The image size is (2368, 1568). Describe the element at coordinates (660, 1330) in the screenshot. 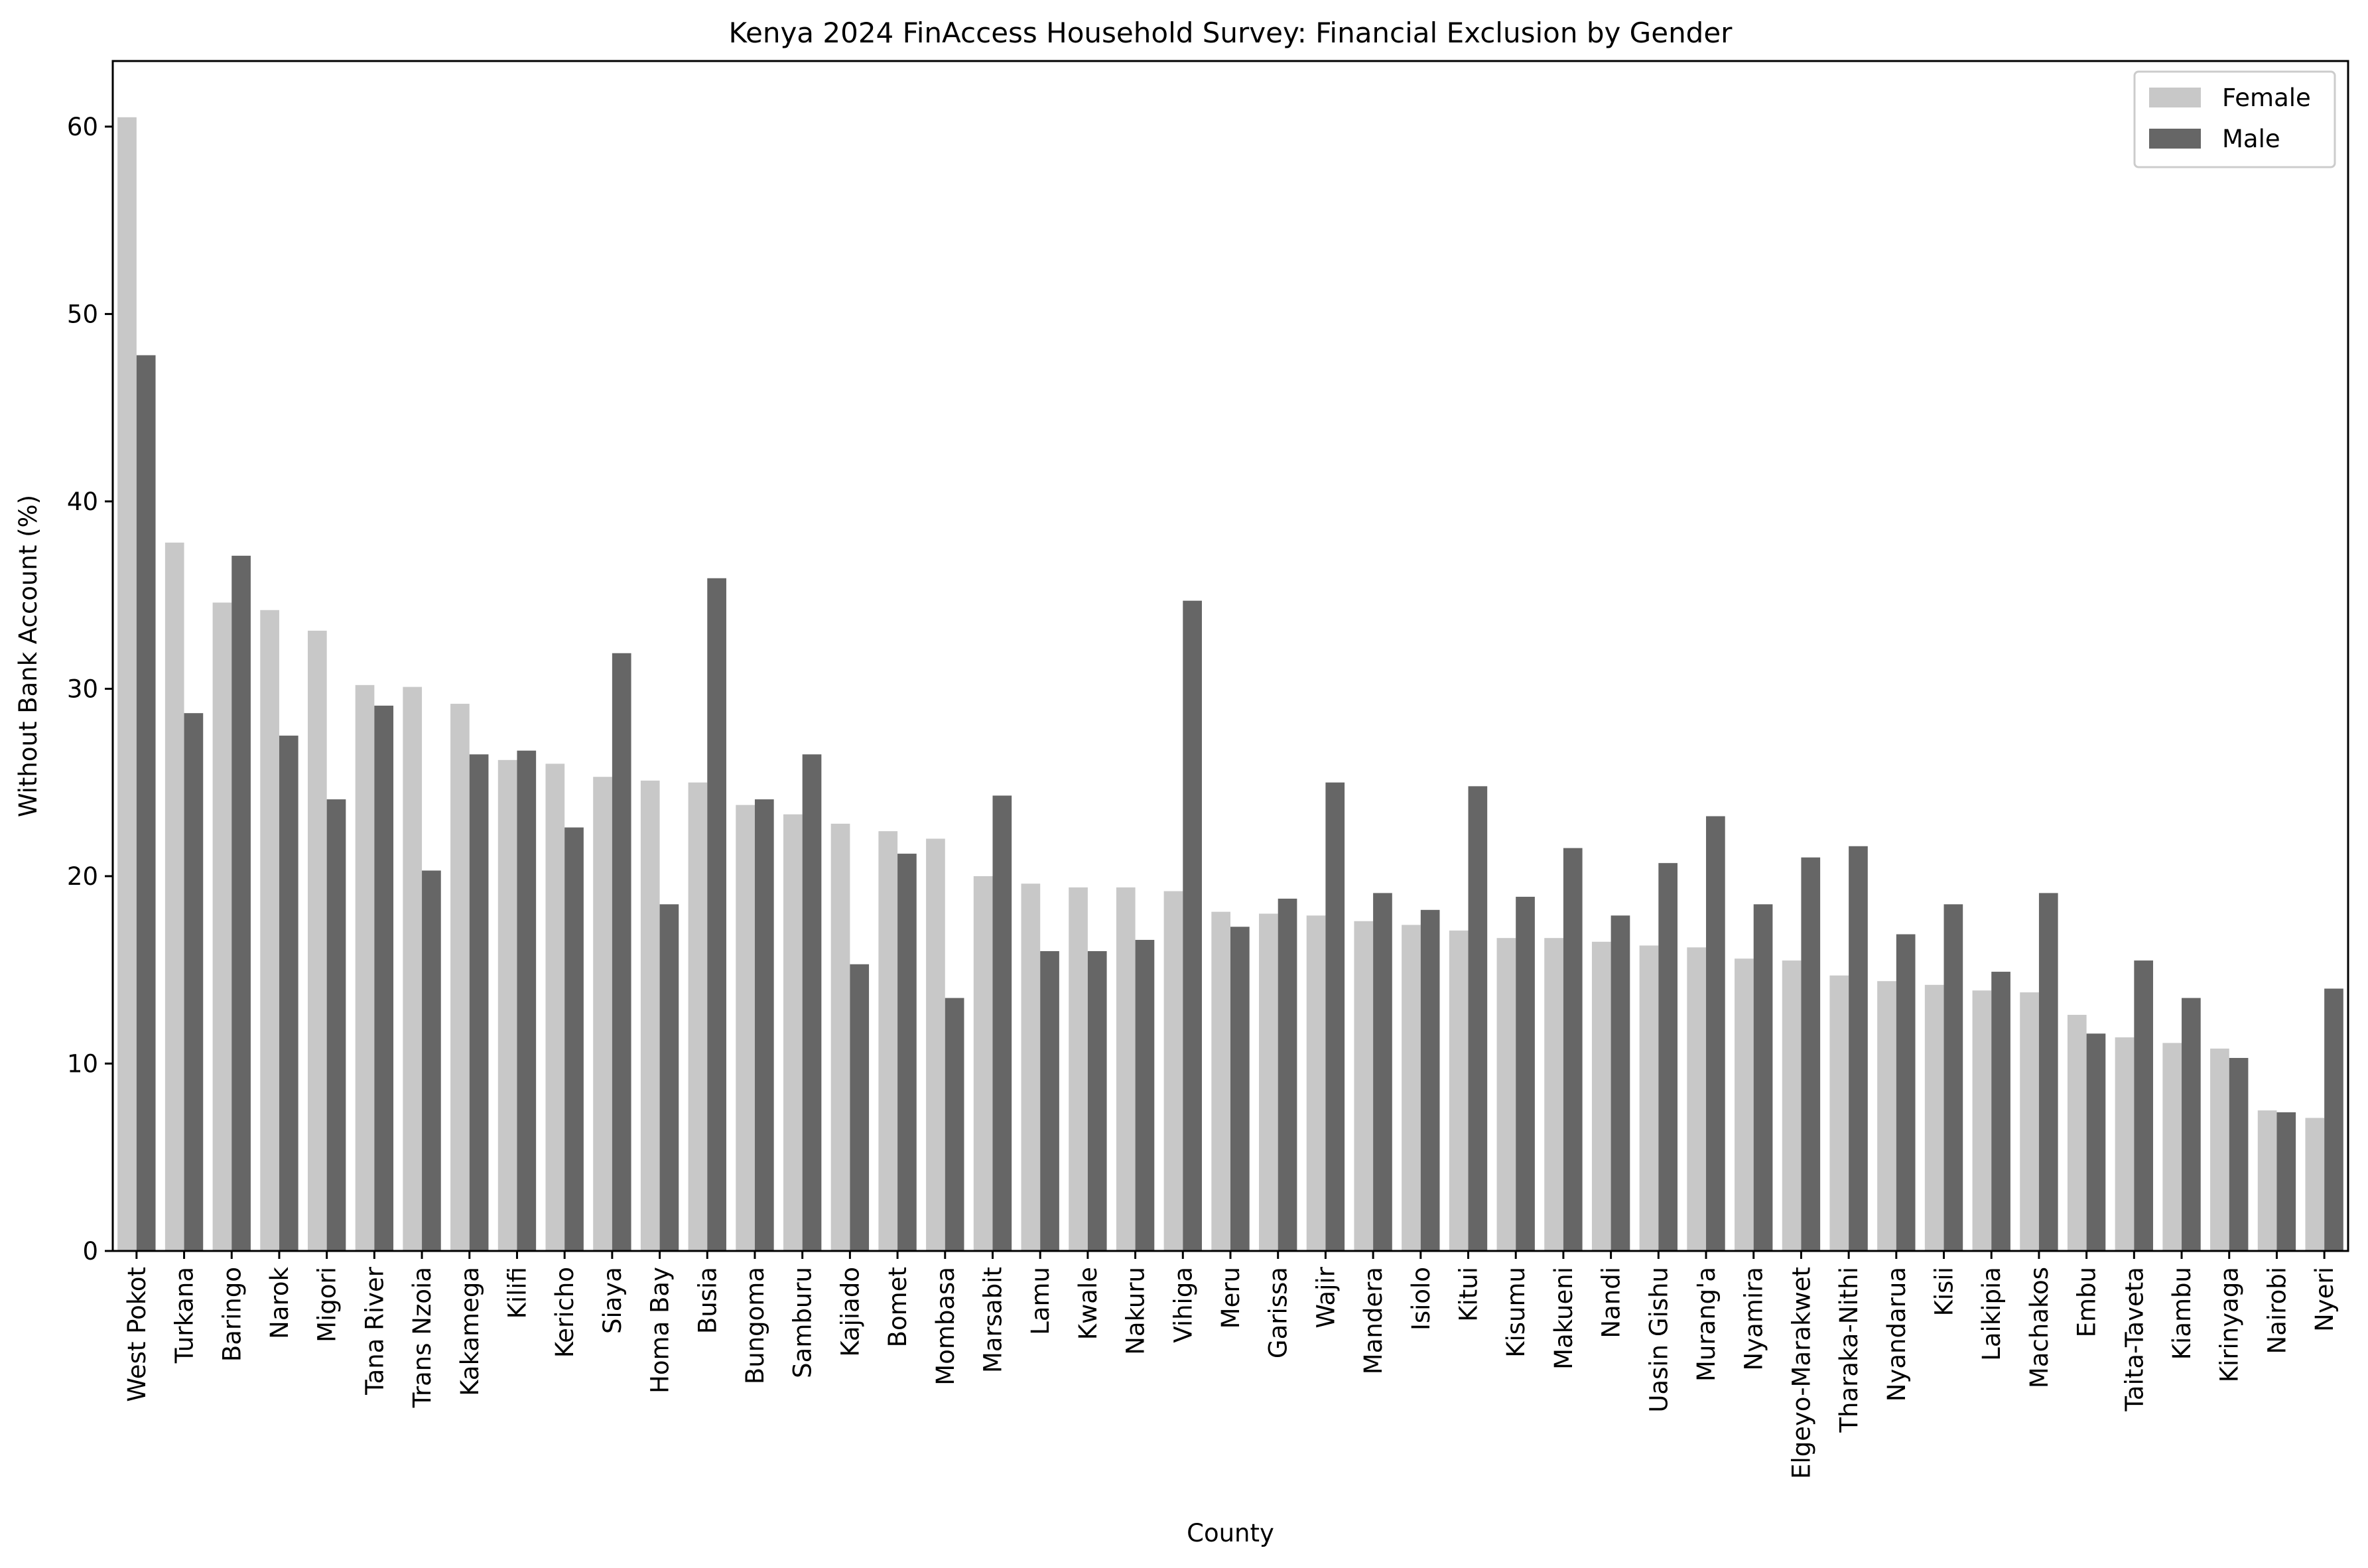

I see `x-tick-label-11: Homa Bay` at that location.